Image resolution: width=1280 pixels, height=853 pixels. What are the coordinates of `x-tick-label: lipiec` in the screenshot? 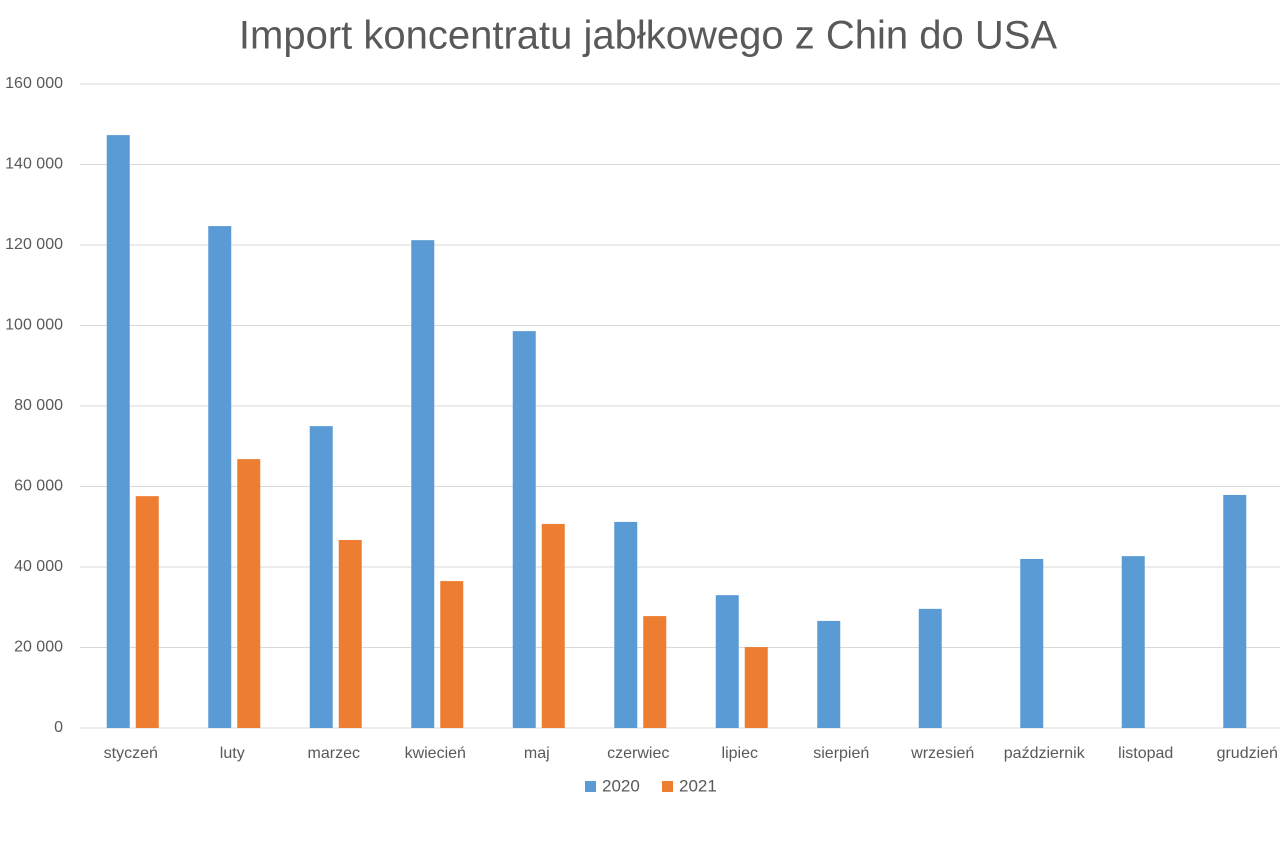 It's located at (740, 753).